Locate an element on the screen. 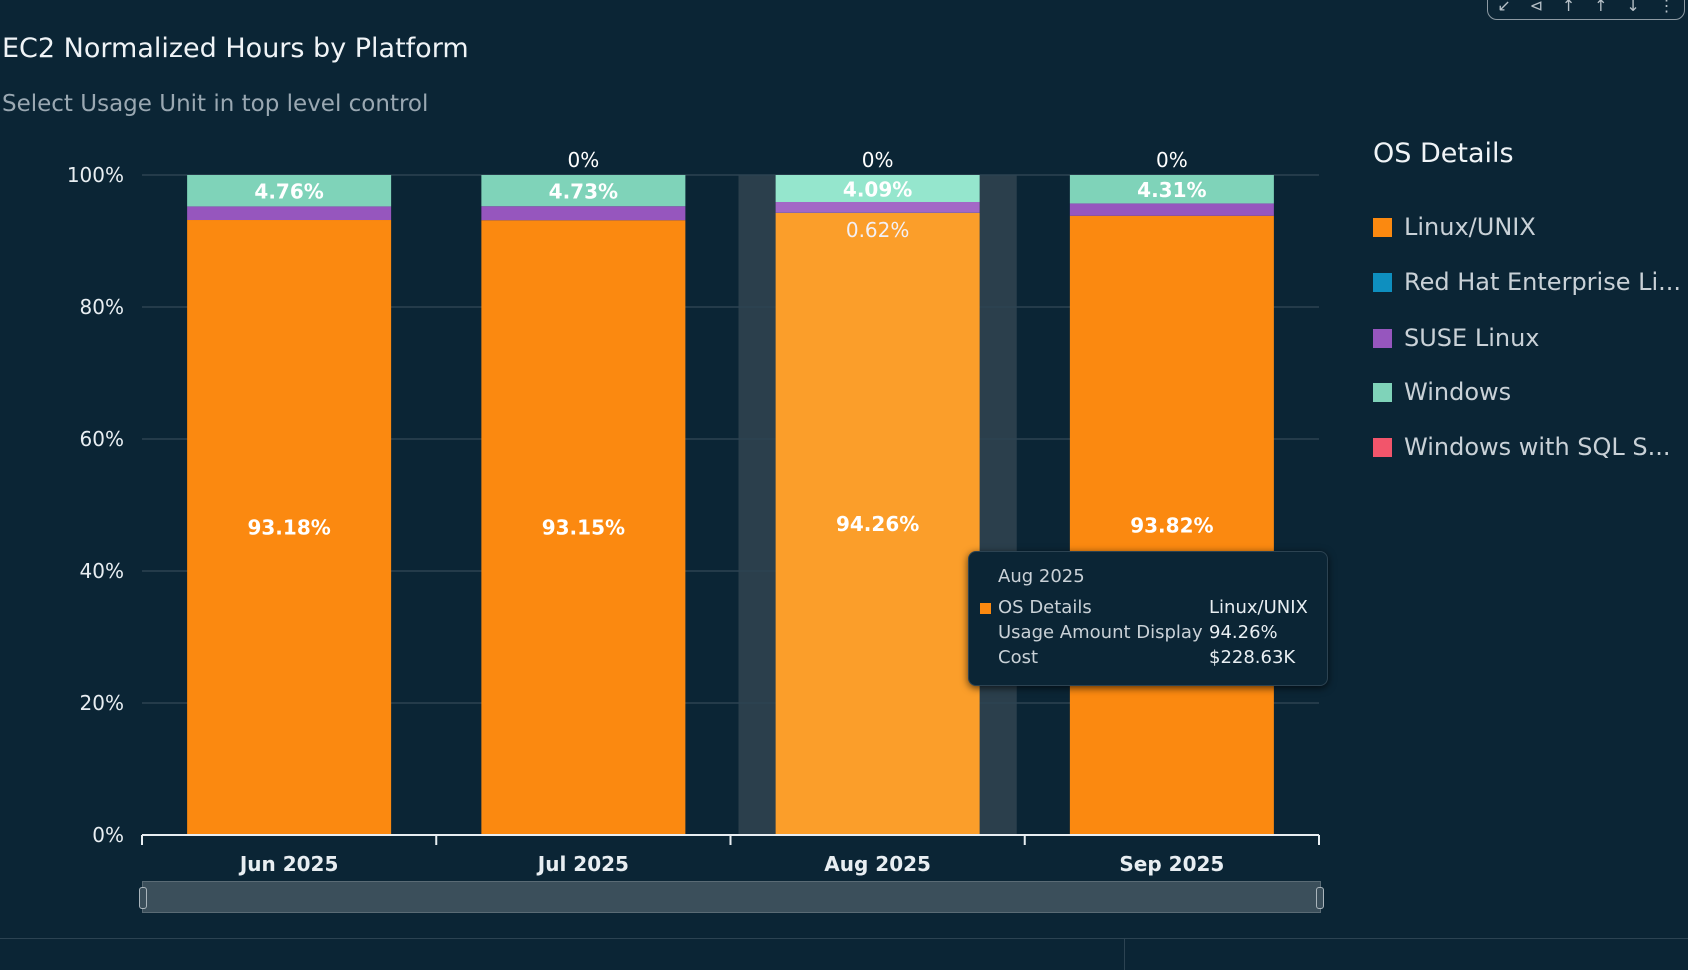  x-tick-label: Jul 2025 is located at coordinates (582, 864).